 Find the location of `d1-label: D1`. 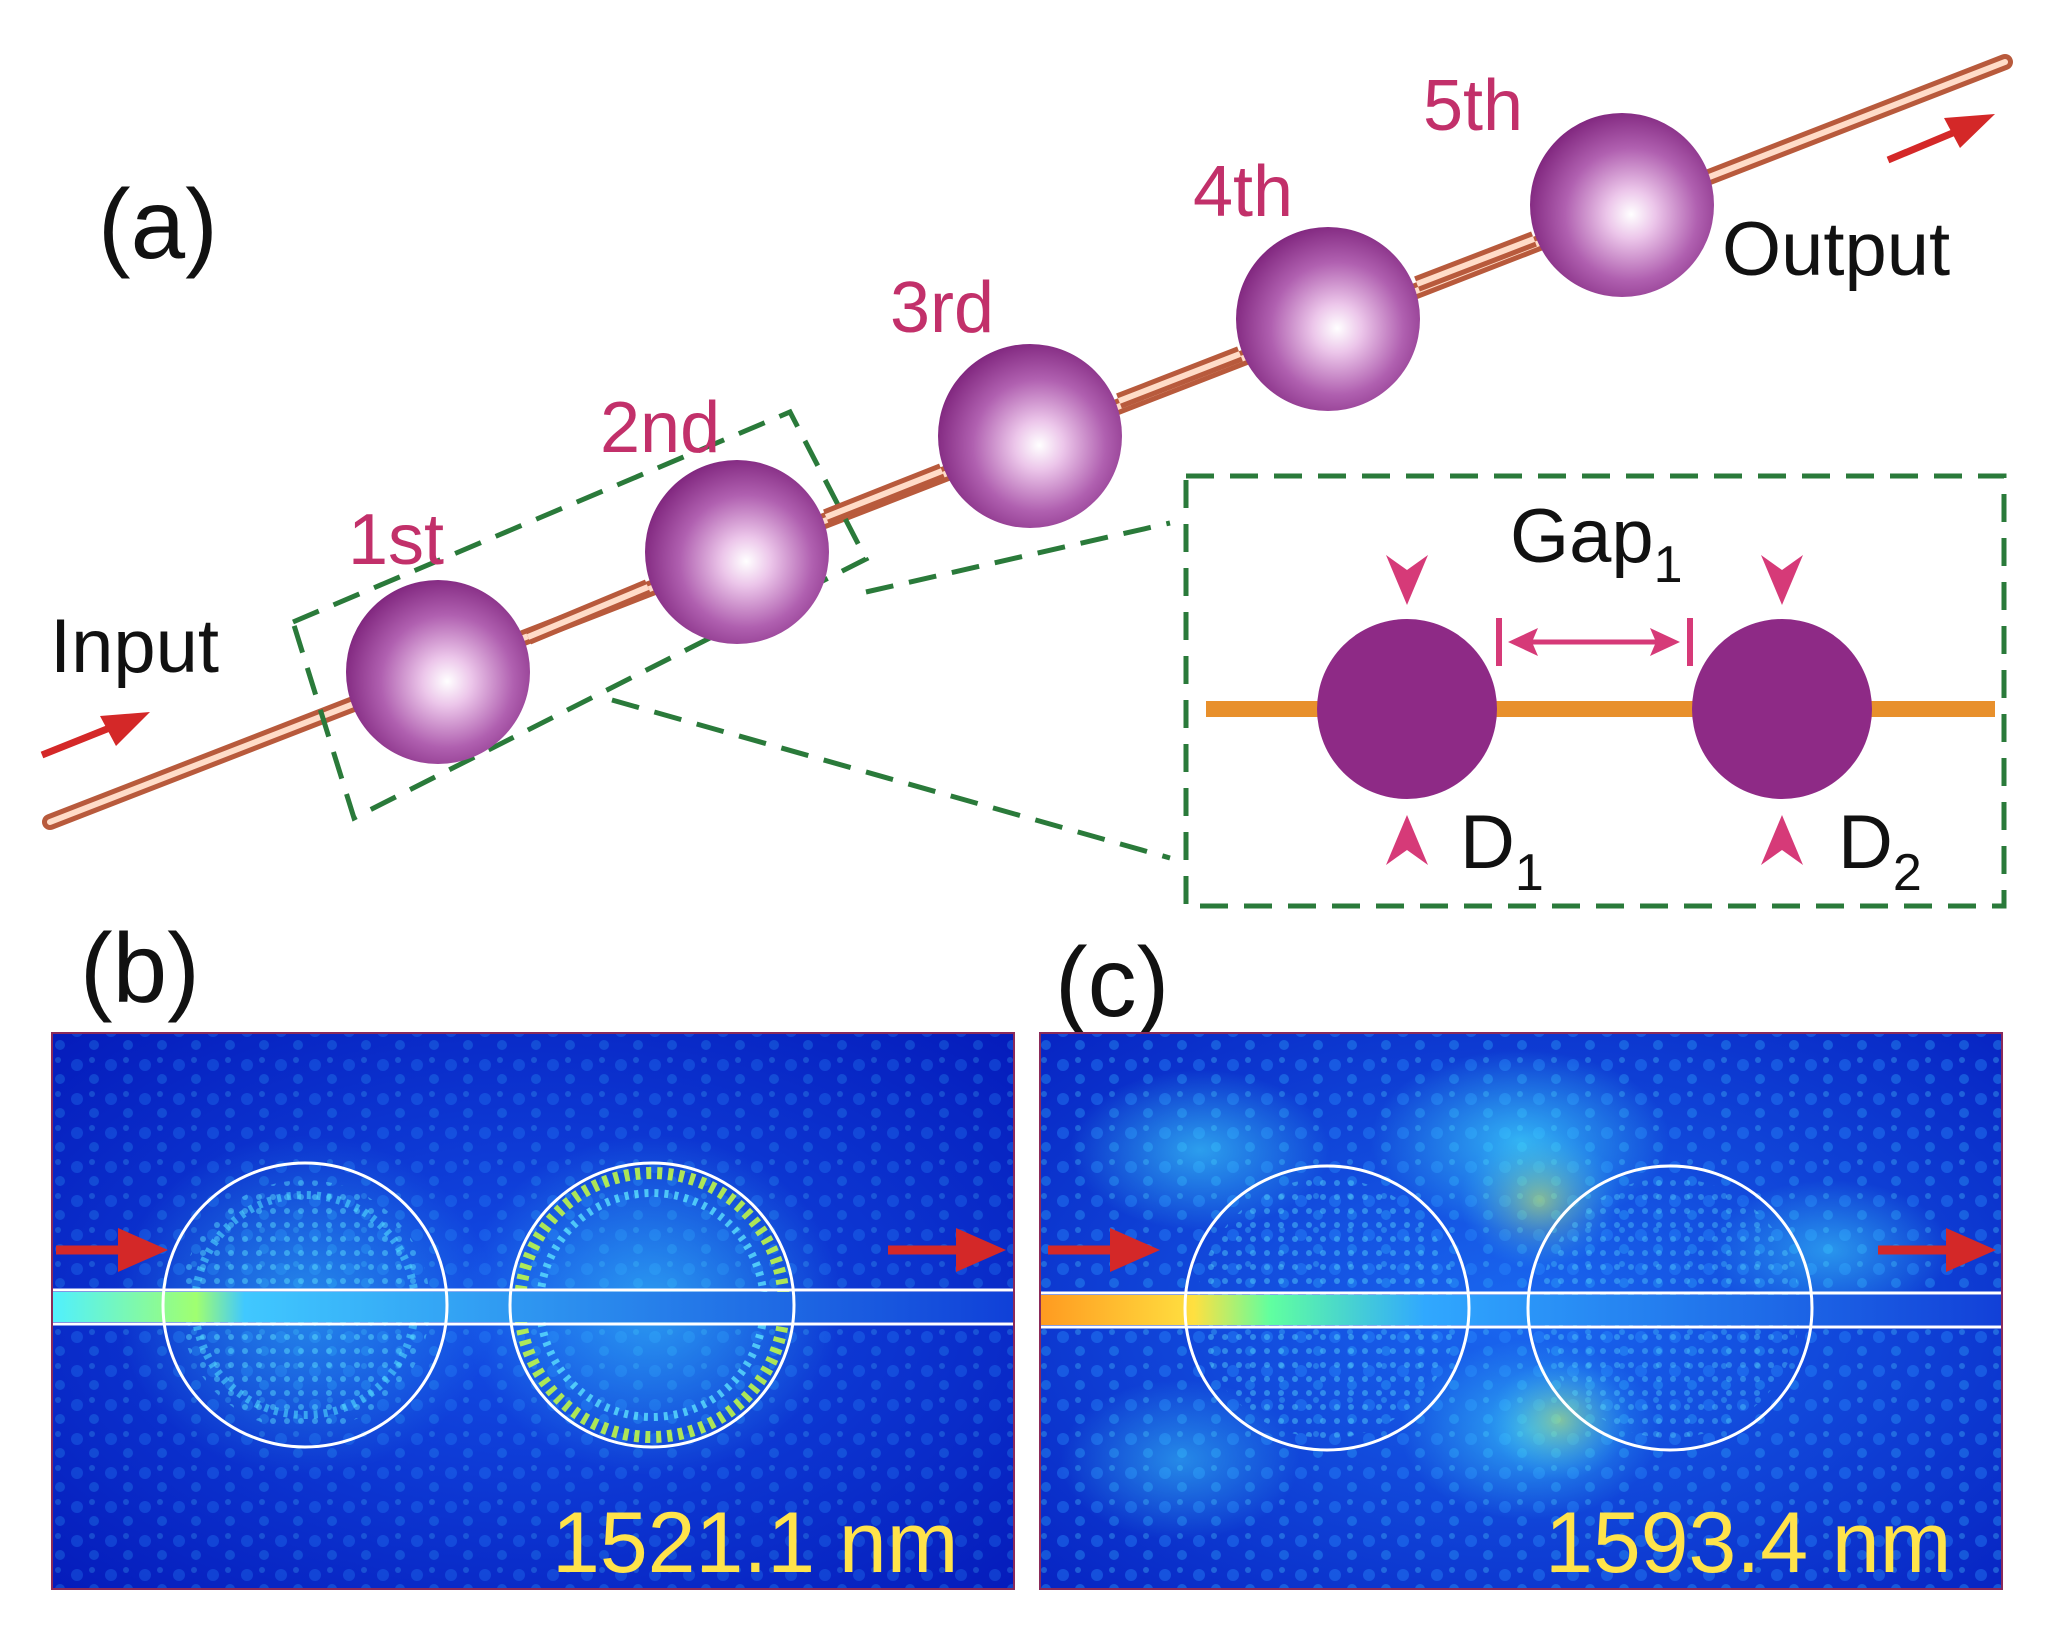

d1-label: D1 is located at coordinates (1502, 851).